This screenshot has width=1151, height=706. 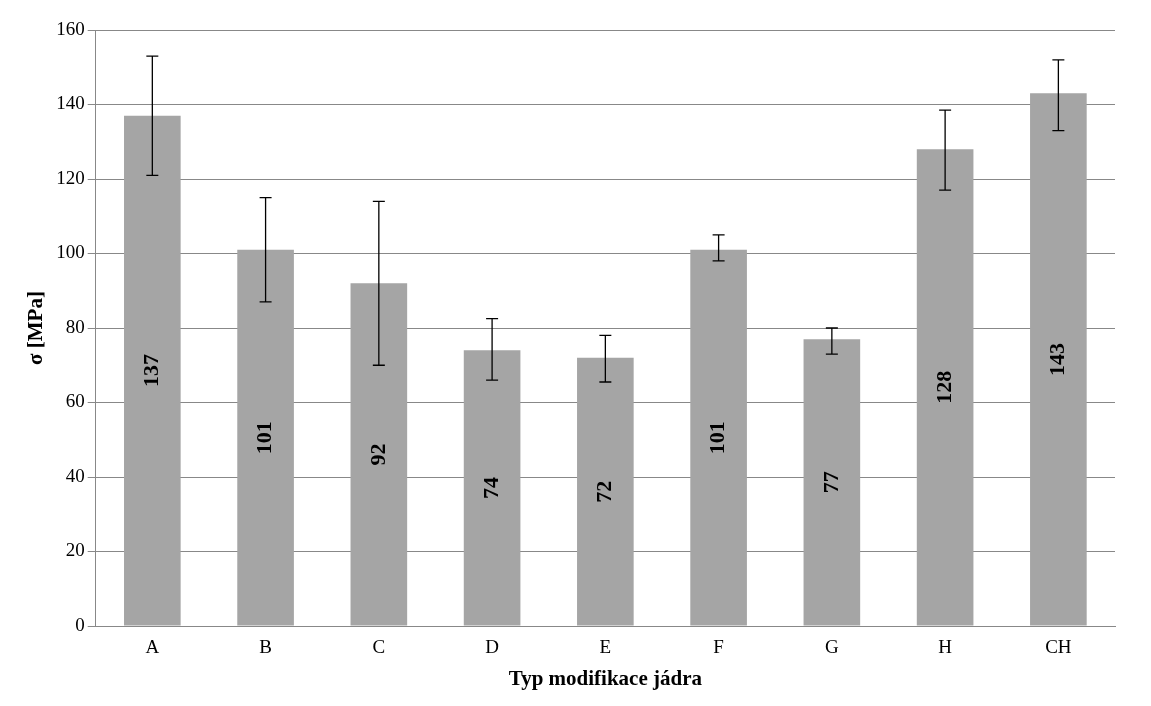 I want to click on y-tick-label: 0, so click(x=80, y=624).